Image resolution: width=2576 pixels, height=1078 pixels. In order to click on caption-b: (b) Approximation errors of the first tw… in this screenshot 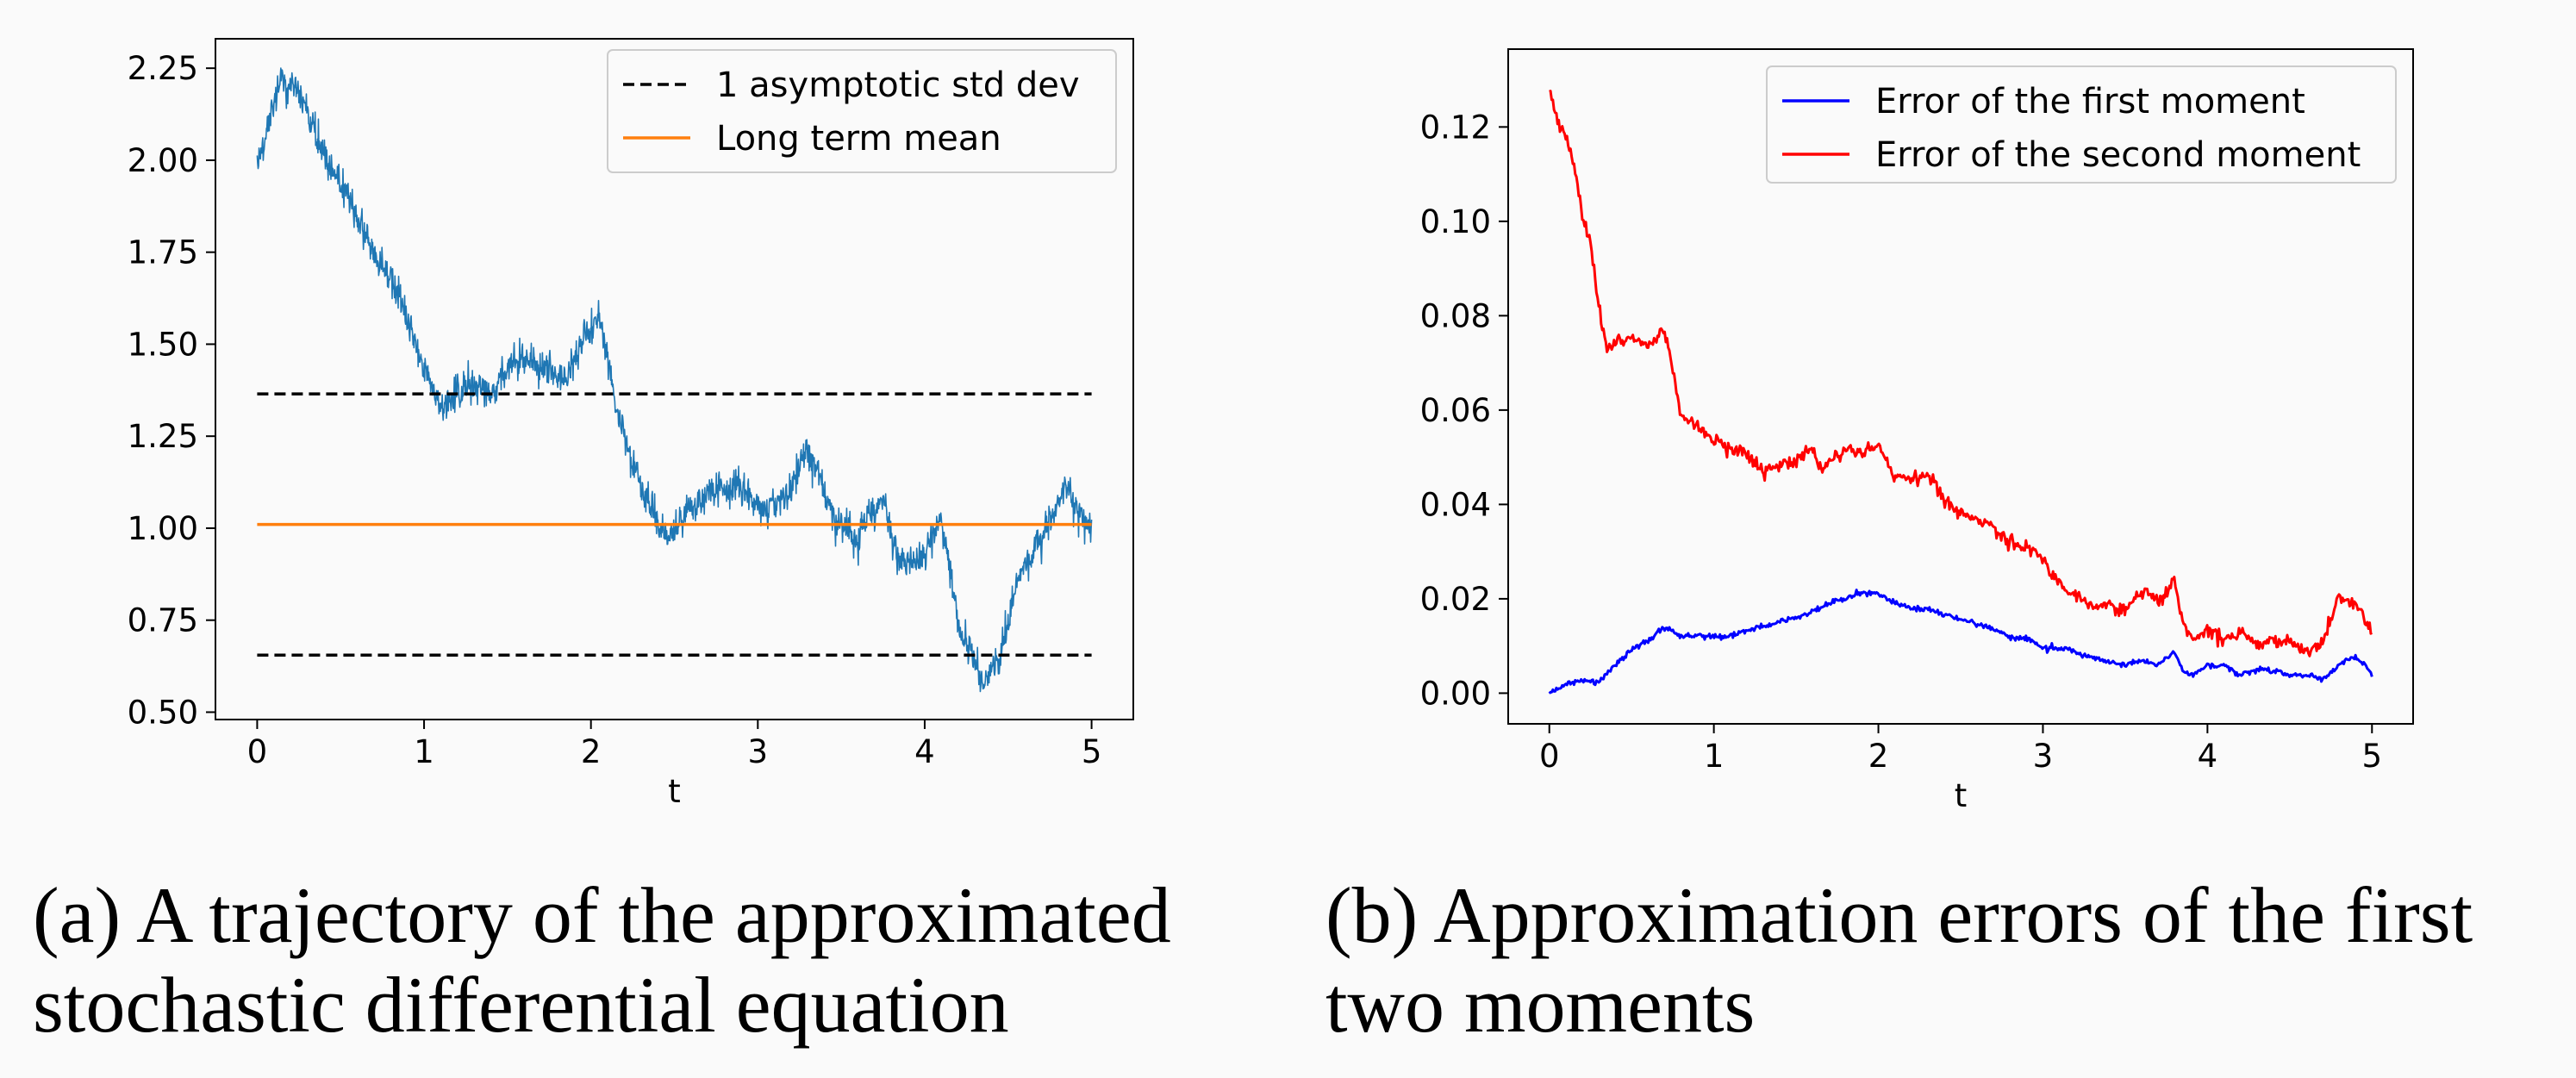, I will do `click(1946, 960)`.